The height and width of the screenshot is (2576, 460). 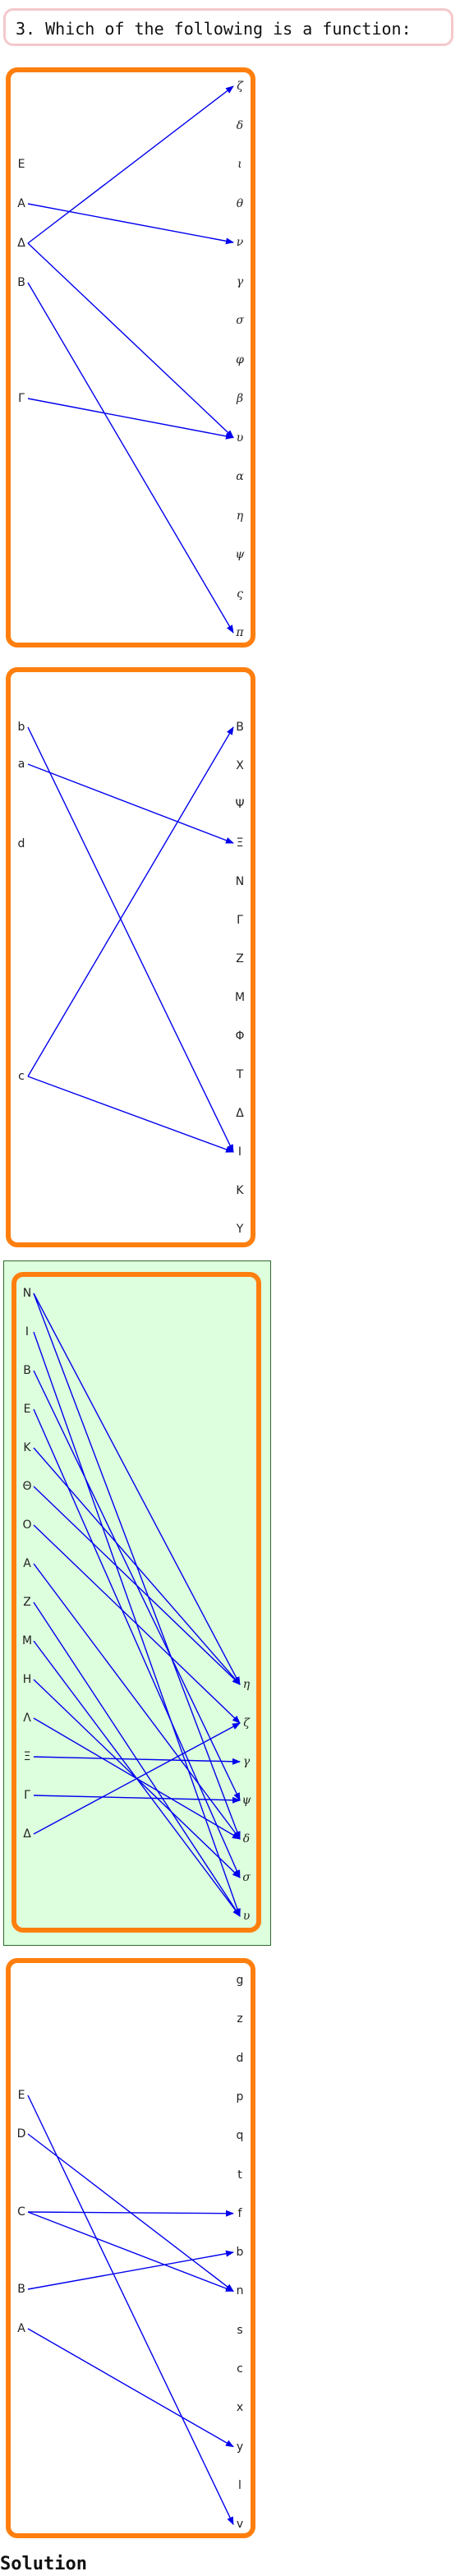 What do you see at coordinates (240, 125) in the screenshot?
I see `codomain-node-1-u3b4: δ` at bounding box center [240, 125].